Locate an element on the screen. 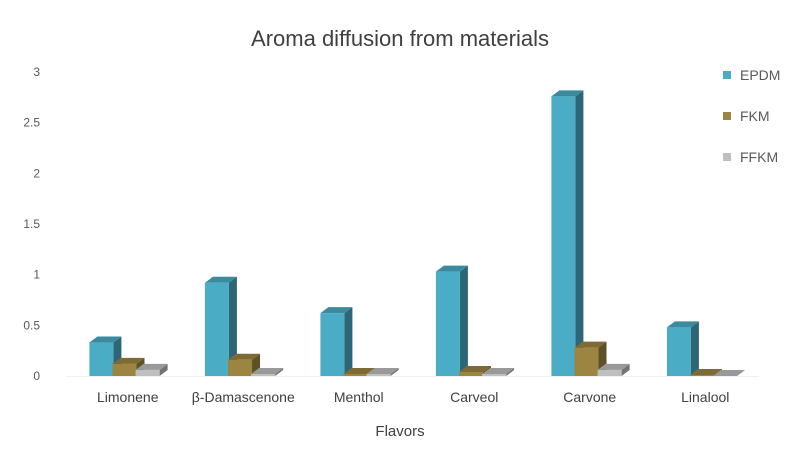 The image size is (800, 450). legend-item-epdm: EPDM is located at coordinates (751, 75).